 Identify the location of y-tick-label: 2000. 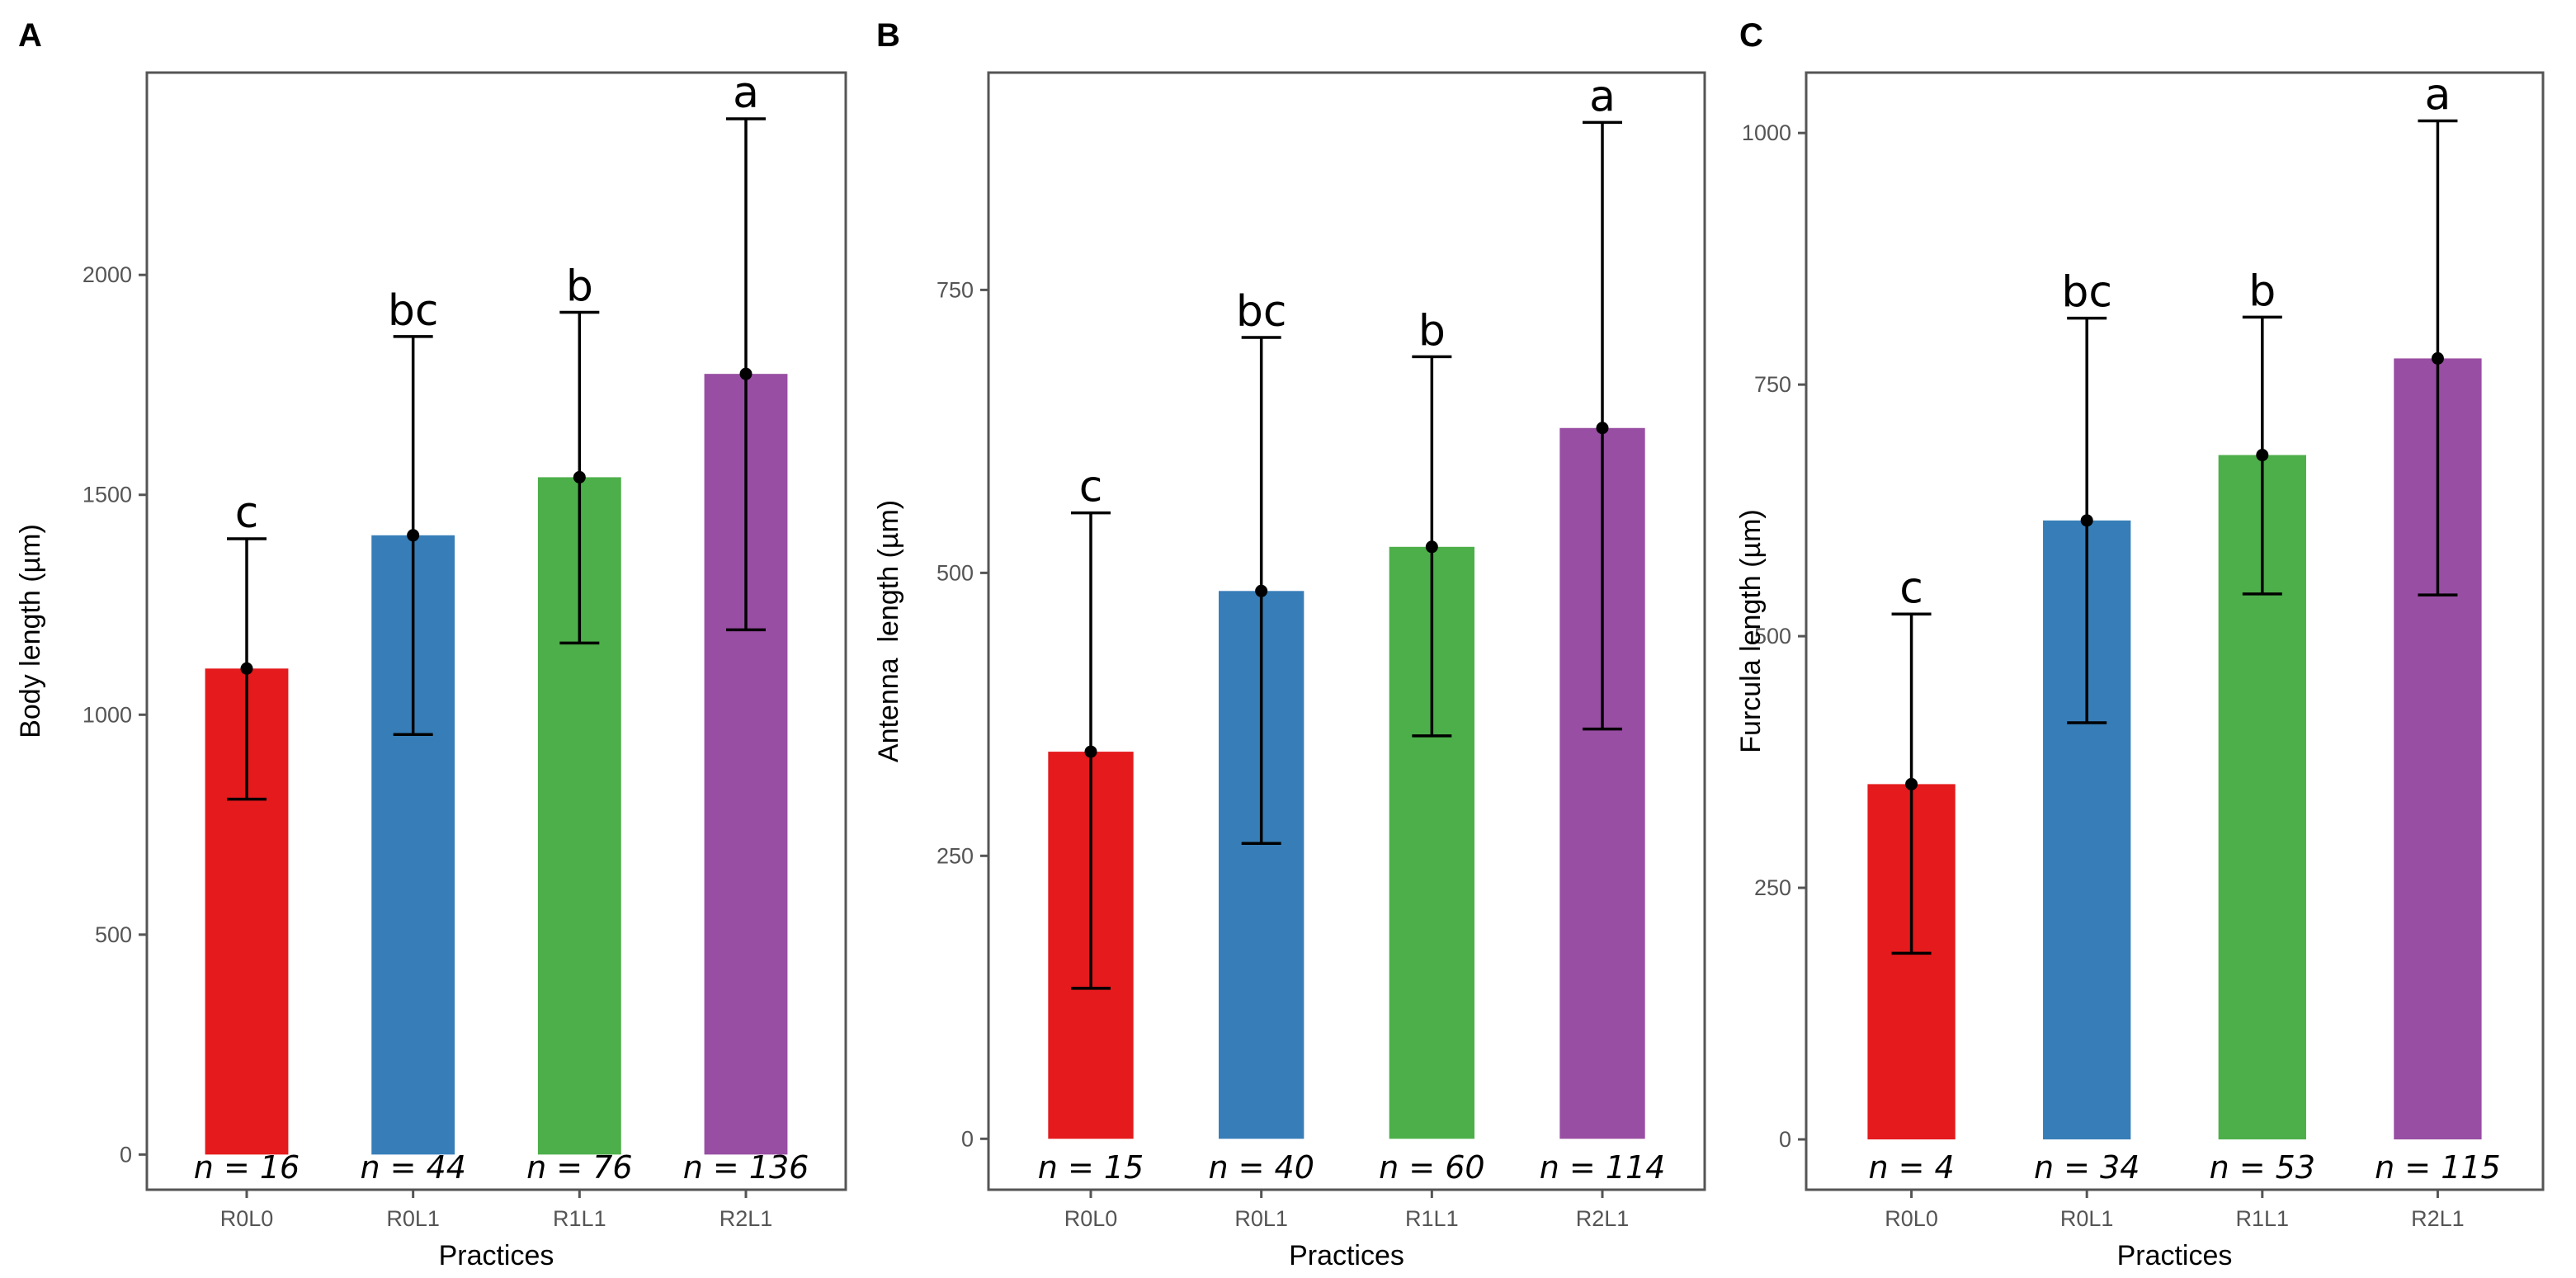
(107, 275).